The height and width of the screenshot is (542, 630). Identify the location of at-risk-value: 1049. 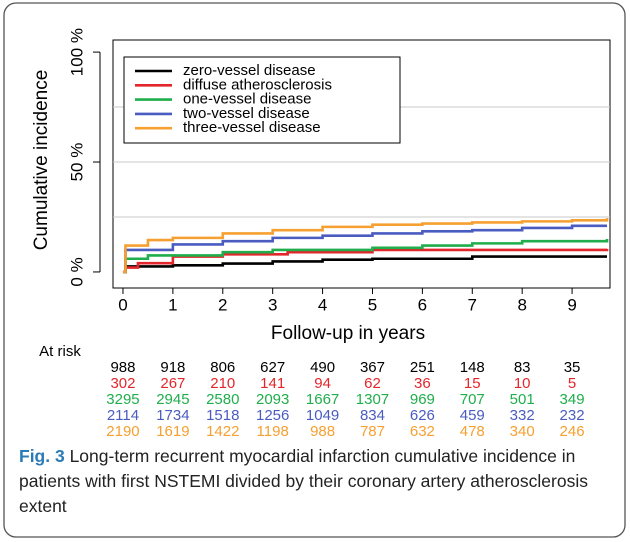
(322, 415).